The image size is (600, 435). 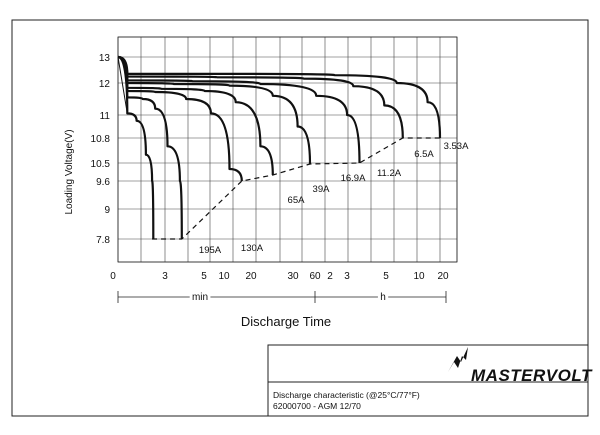 I want to click on curve-label: 65A, so click(x=297, y=200).